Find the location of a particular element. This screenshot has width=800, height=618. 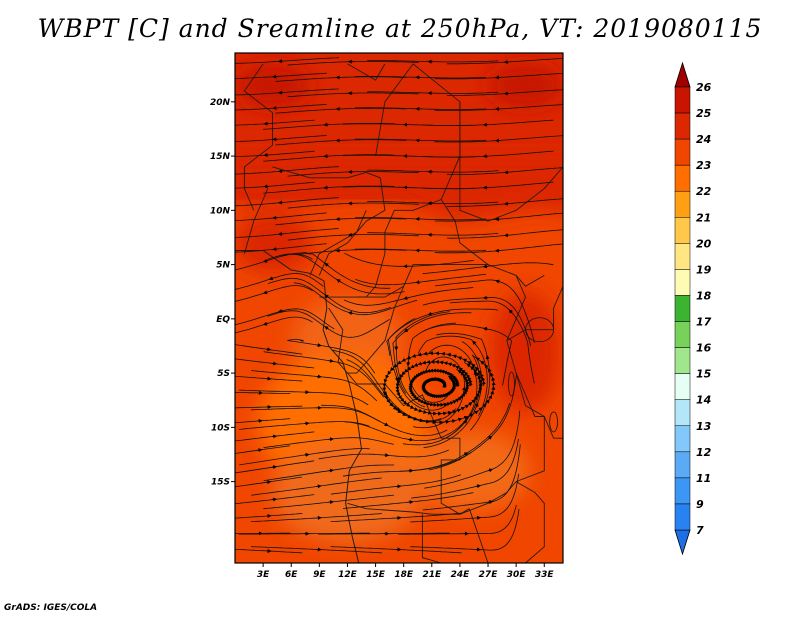

lat-label: 5S is located at coordinates (223, 374).